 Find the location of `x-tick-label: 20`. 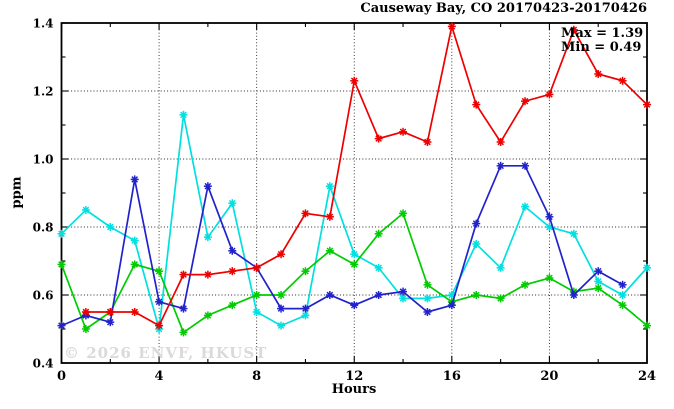

x-tick-label: 20 is located at coordinates (549, 376).